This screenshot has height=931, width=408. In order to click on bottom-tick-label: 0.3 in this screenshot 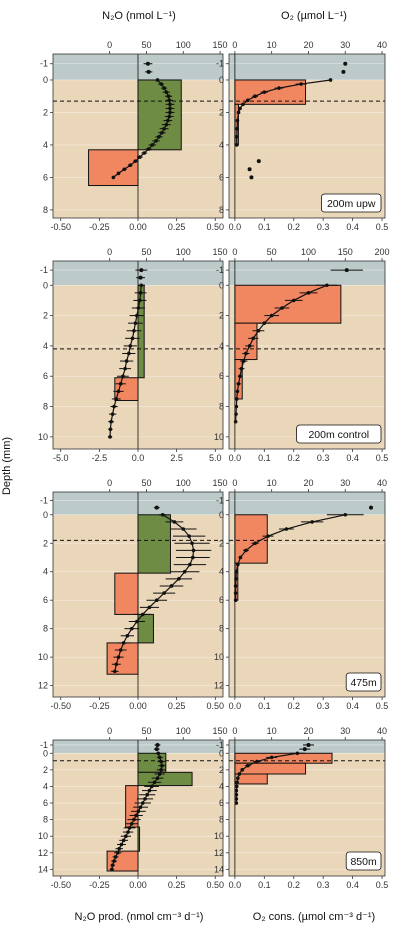, I will do `click(323, 706)`.